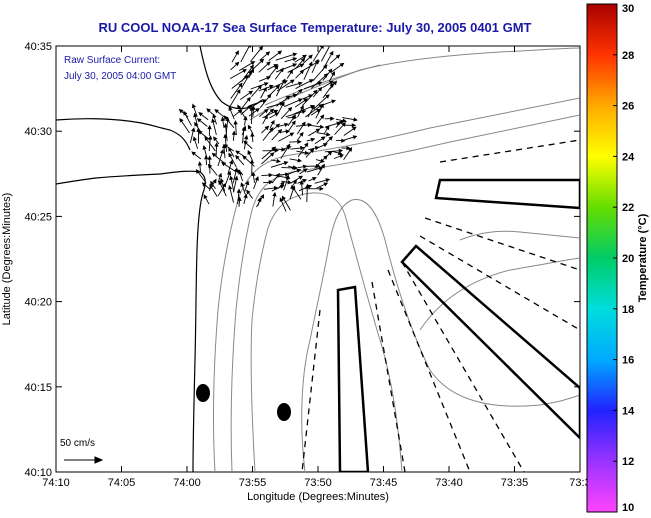  I want to click on x-tick-label: 74:05, so click(122, 483).